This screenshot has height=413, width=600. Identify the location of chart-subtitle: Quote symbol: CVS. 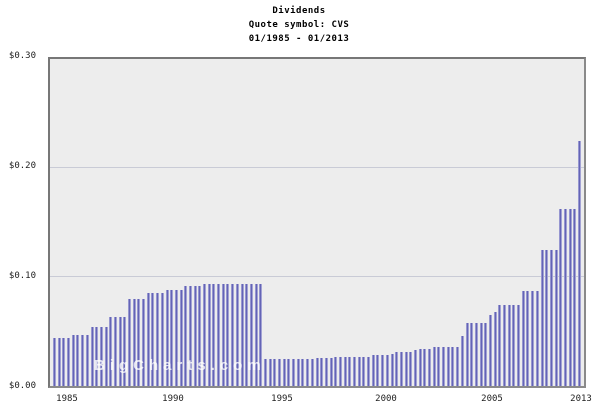
(299, 25).